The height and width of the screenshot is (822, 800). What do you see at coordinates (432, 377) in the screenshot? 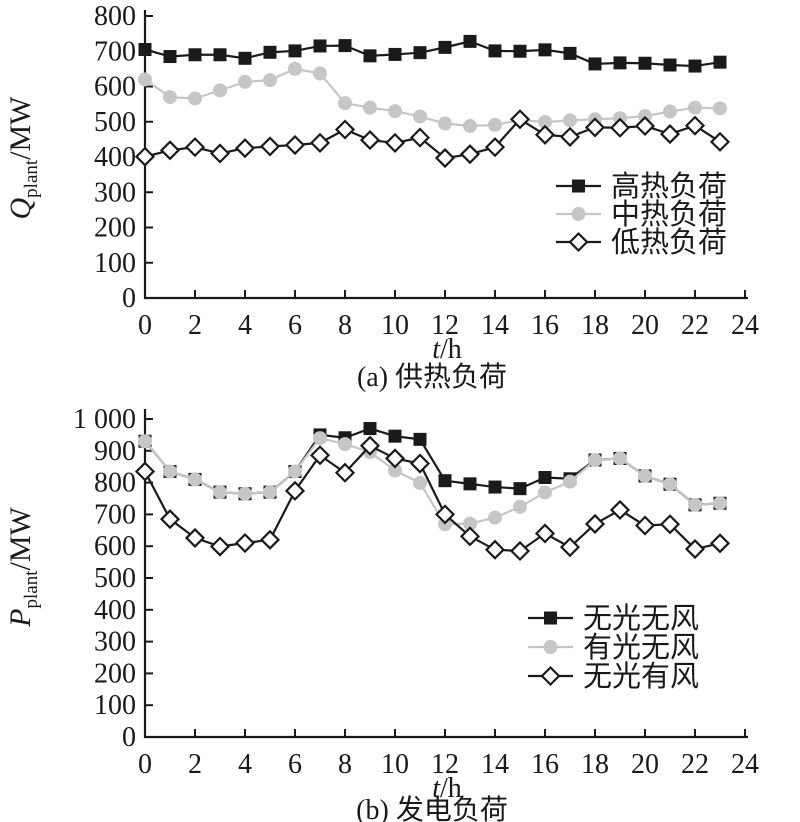
I see `chart-caption: (a) 供热负荷` at bounding box center [432, 377].